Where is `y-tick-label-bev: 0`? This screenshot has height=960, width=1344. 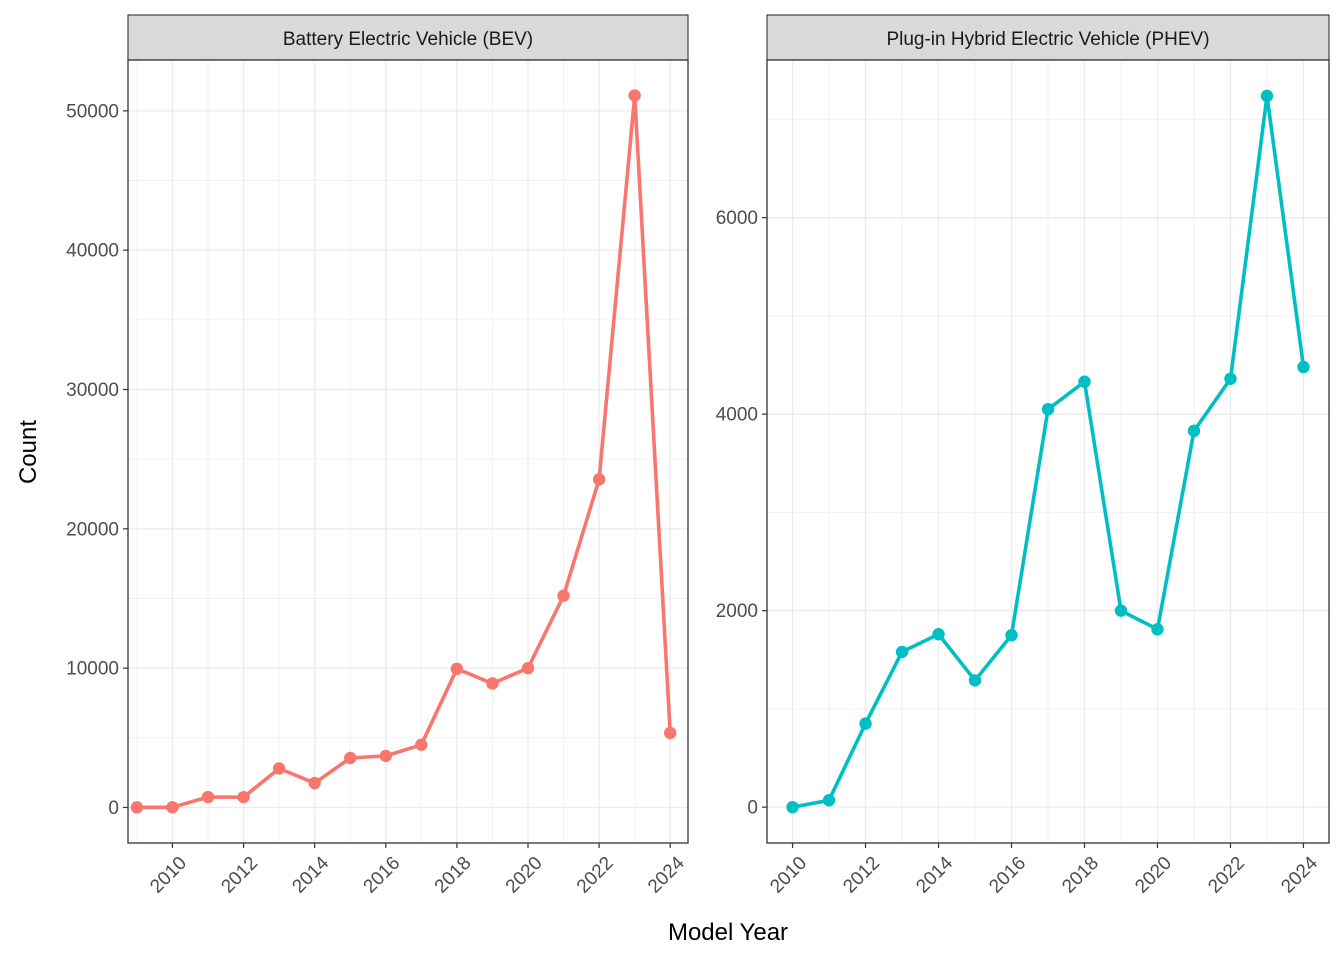
y-tick-label-bev: 0 is located at coordinates (113, 808).